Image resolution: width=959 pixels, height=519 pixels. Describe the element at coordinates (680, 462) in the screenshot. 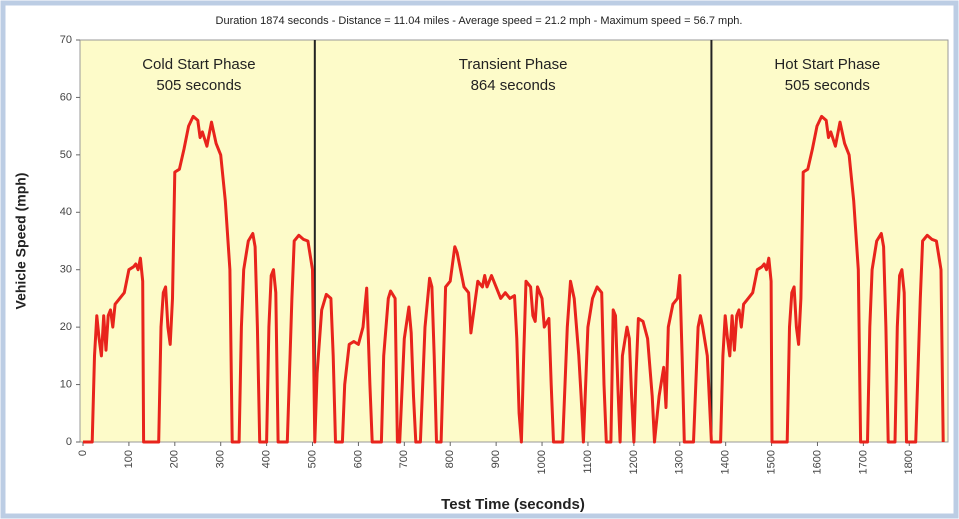

I see `x-tick-label: 1300` at that location.